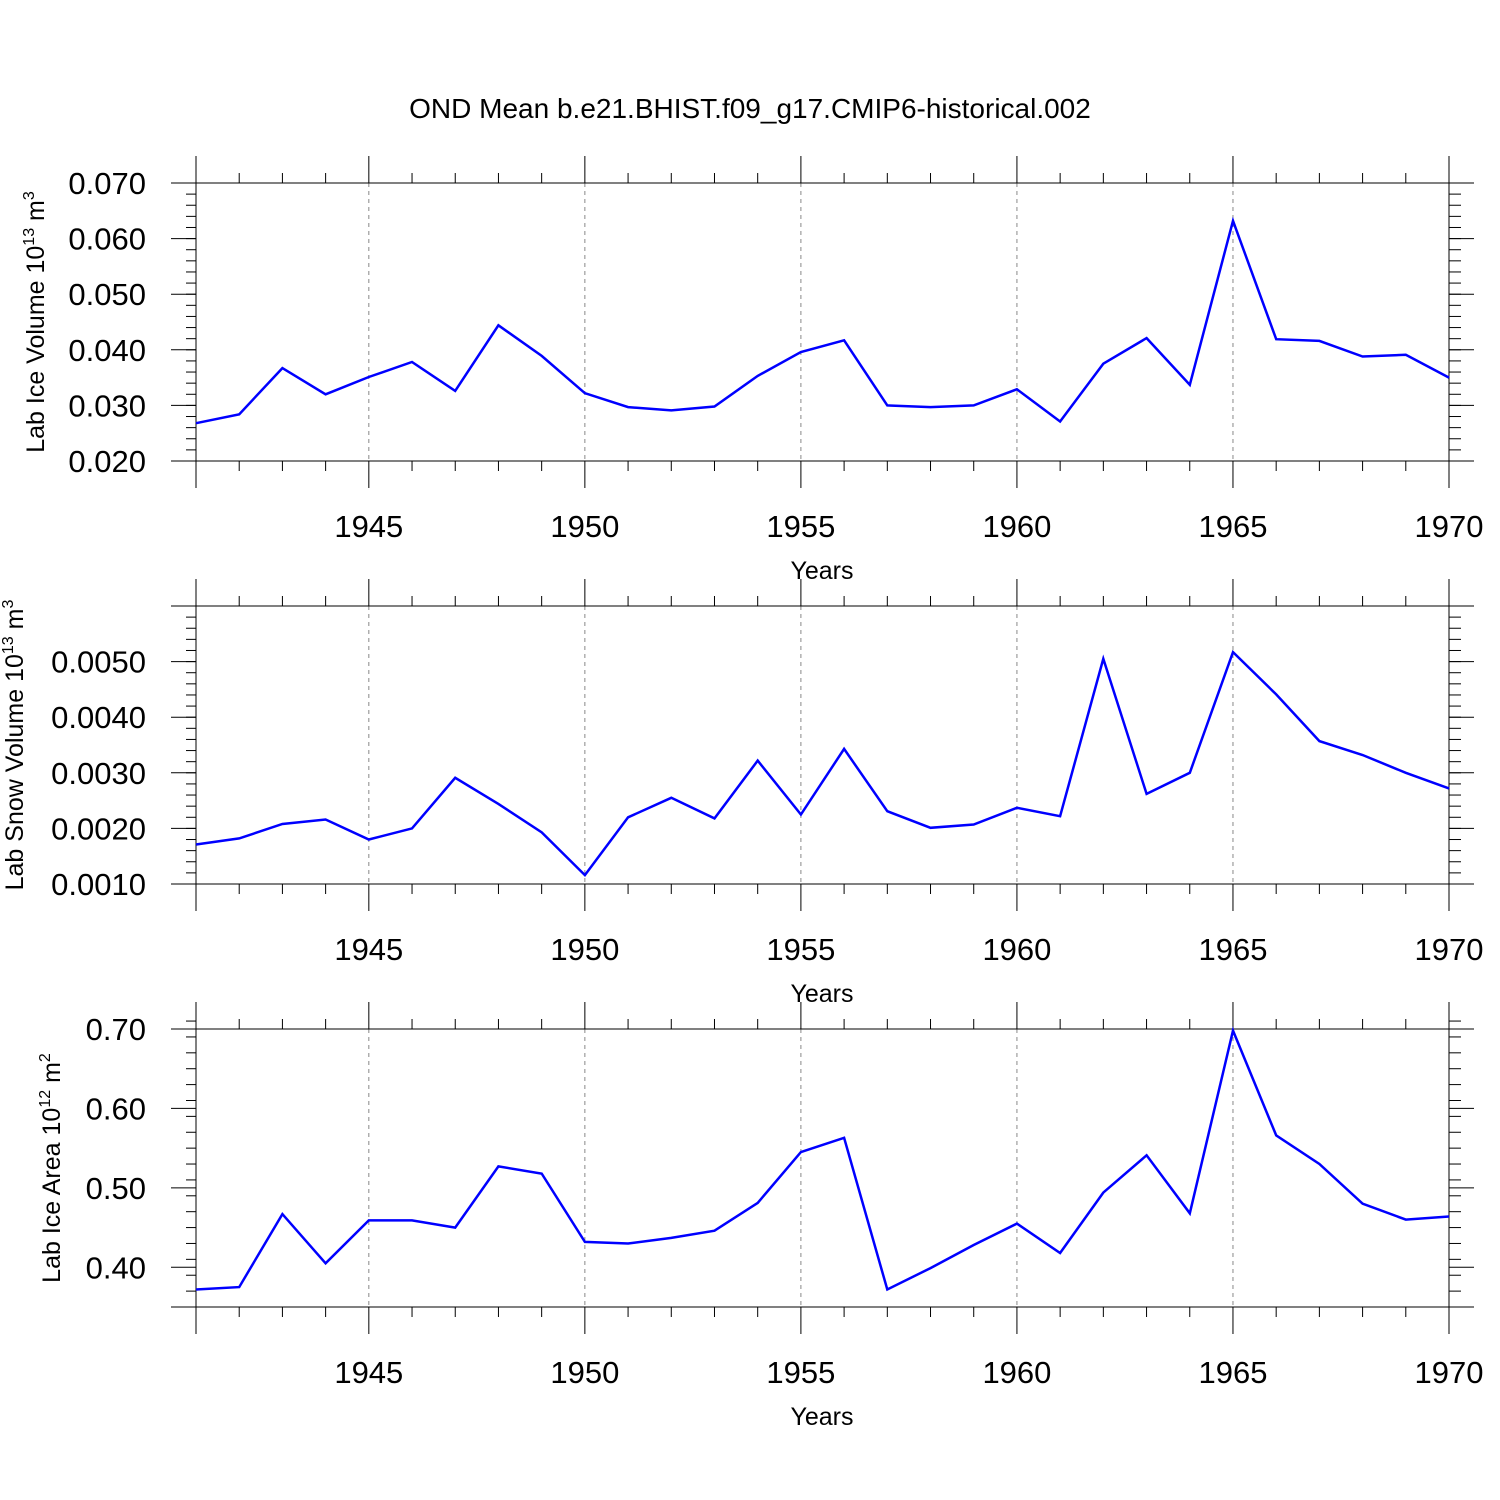 This screenshot has height=1500, width=1500. I want to click on y-tick-label: 0.60, so click(116, 1108).